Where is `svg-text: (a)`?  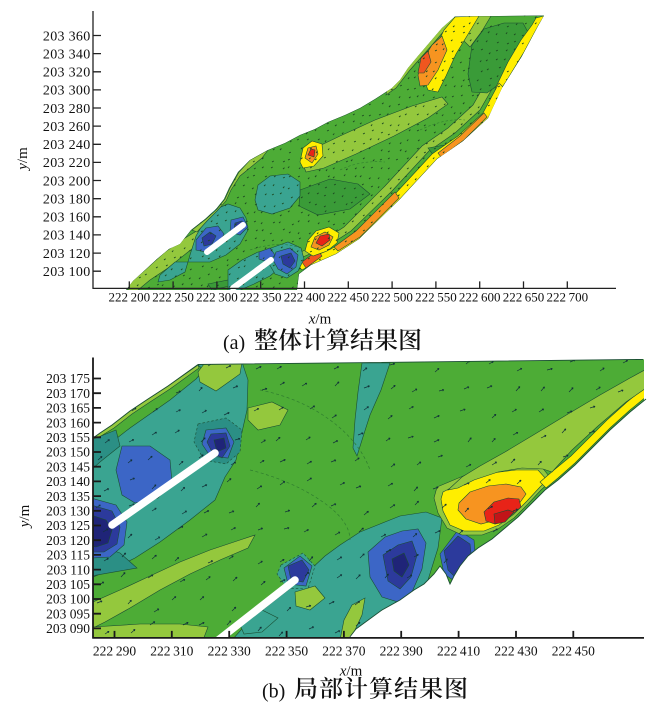 svg-text: (a) is located at coordinates (234, 343).